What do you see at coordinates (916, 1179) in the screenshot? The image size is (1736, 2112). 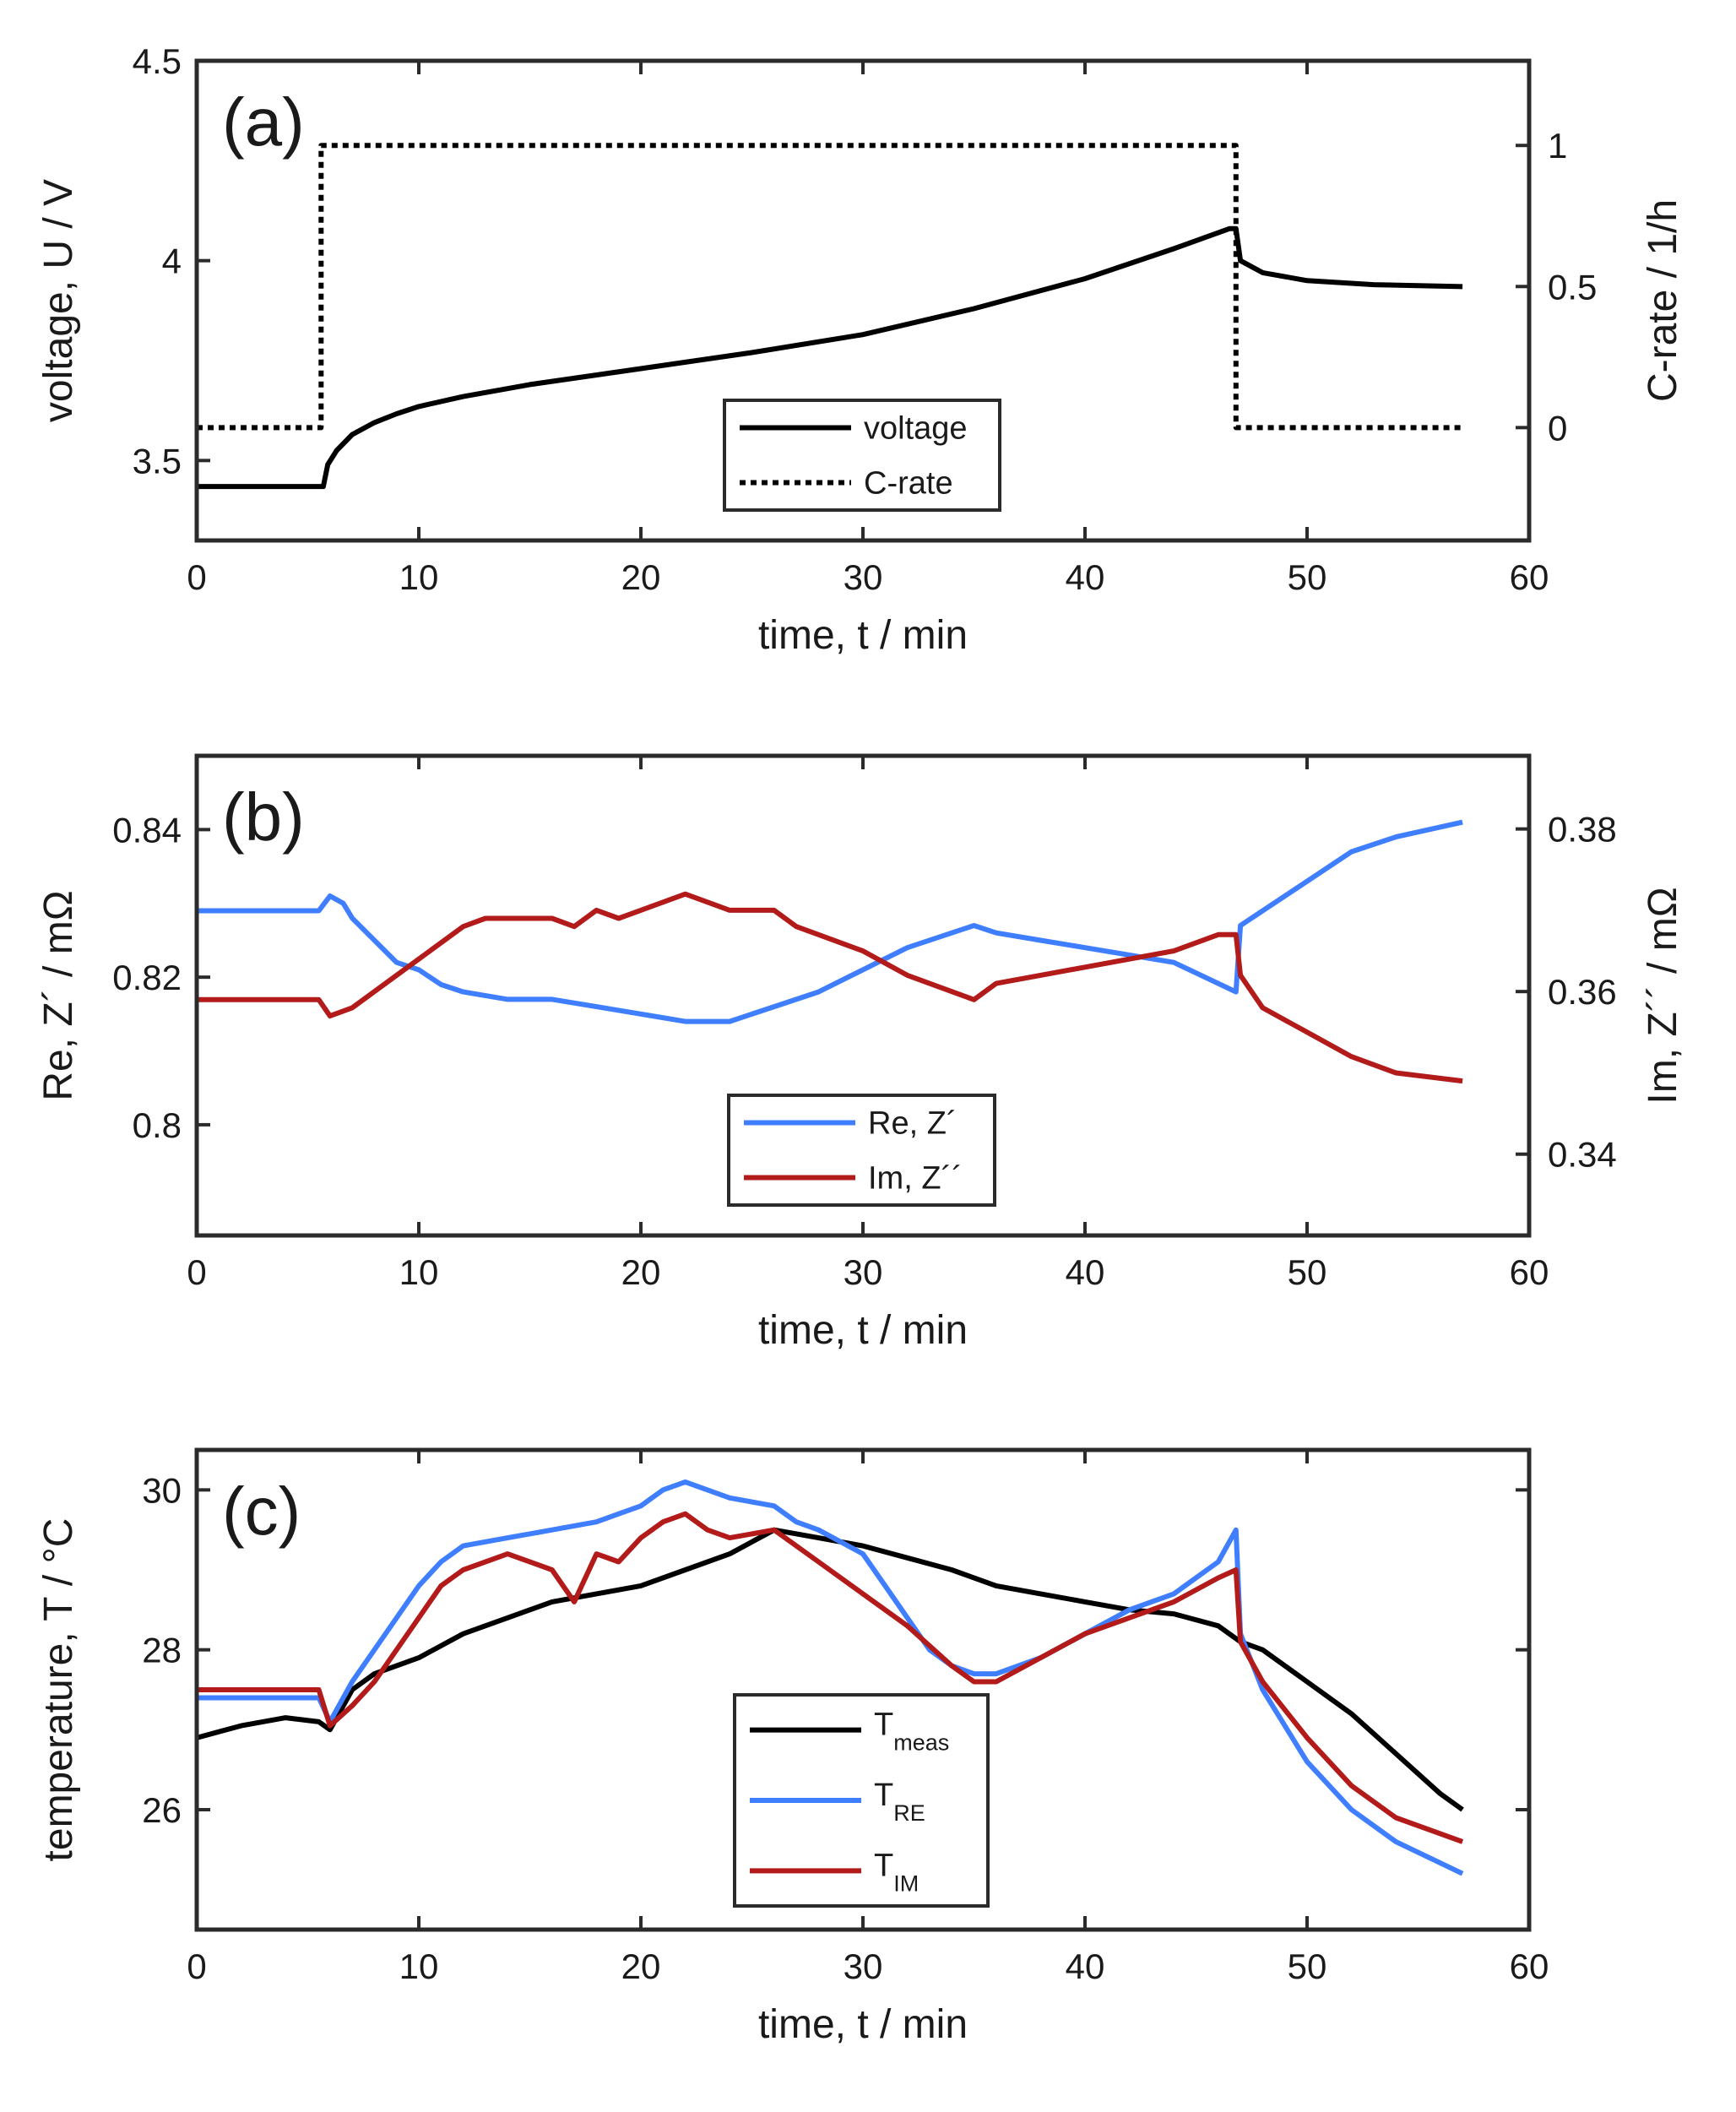 I see `legend-label: Im, Z´´` at bounding box center [916, 1179].